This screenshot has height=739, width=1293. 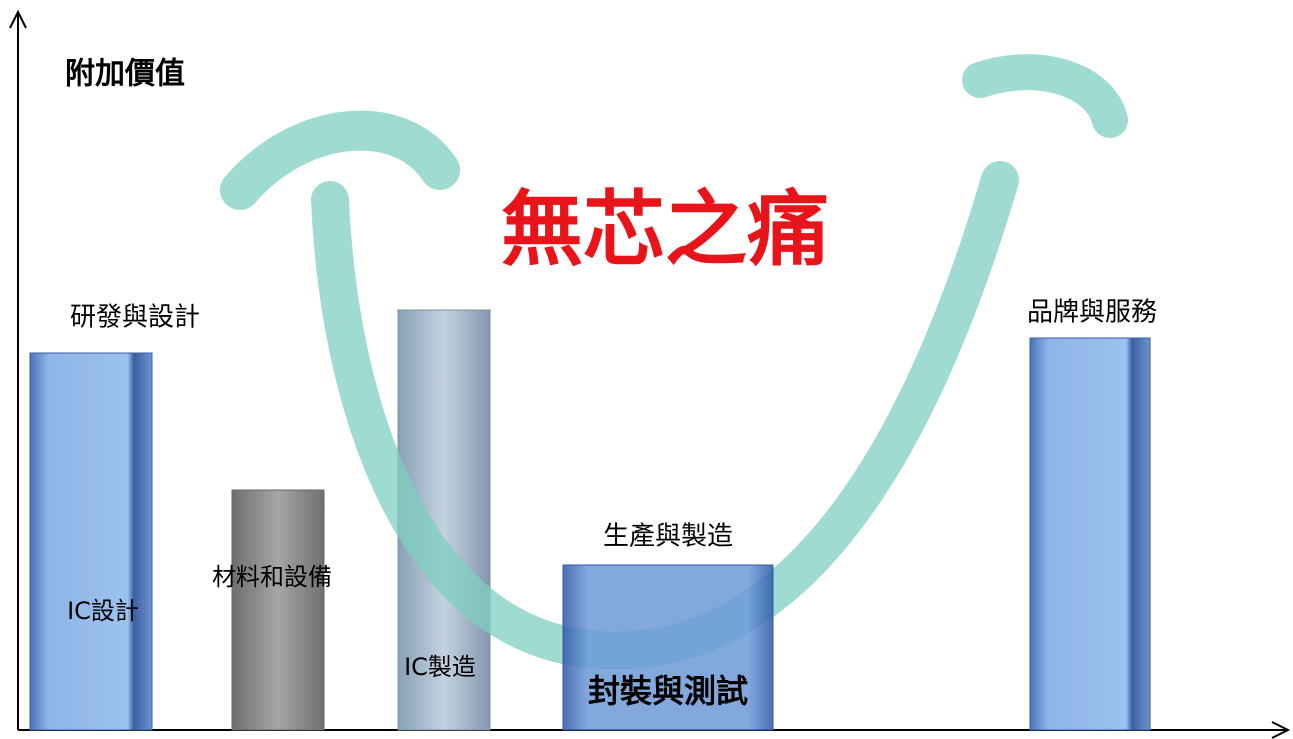 What do you see at coordinates (668, 691) in the screenshot?
I see `bar-label: 封裝與測試` at bounding box center [668, 691].